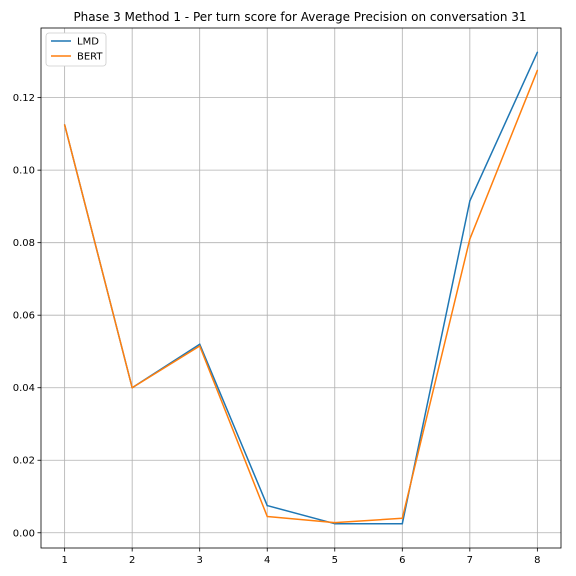 The width and height of the screenshot is (576, 576). What do you see at coordinates (132, 560) in the screenshot?
I see `x-tick-label: 2` at bounding box center [132, 560].